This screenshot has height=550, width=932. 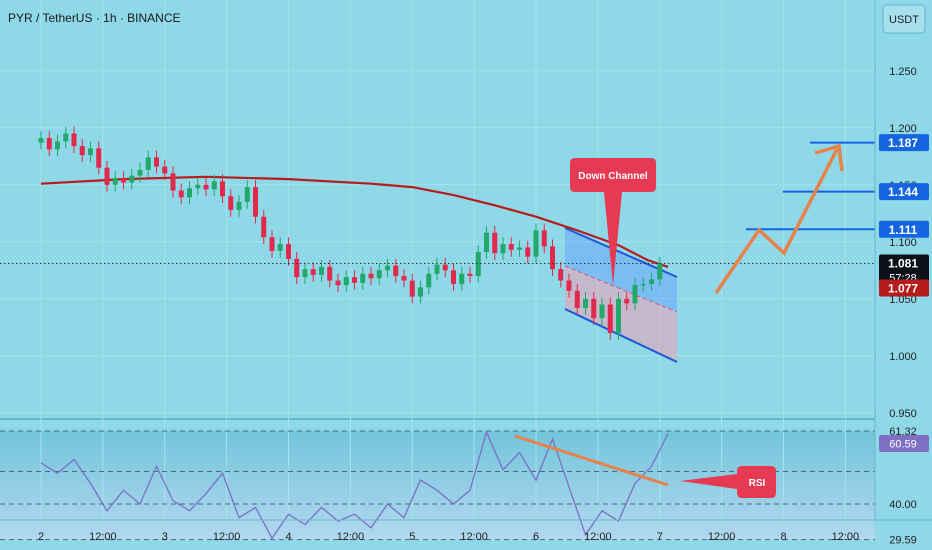 I want to click on down-channel-callout: Down Channel, so click(x=613, y=221).